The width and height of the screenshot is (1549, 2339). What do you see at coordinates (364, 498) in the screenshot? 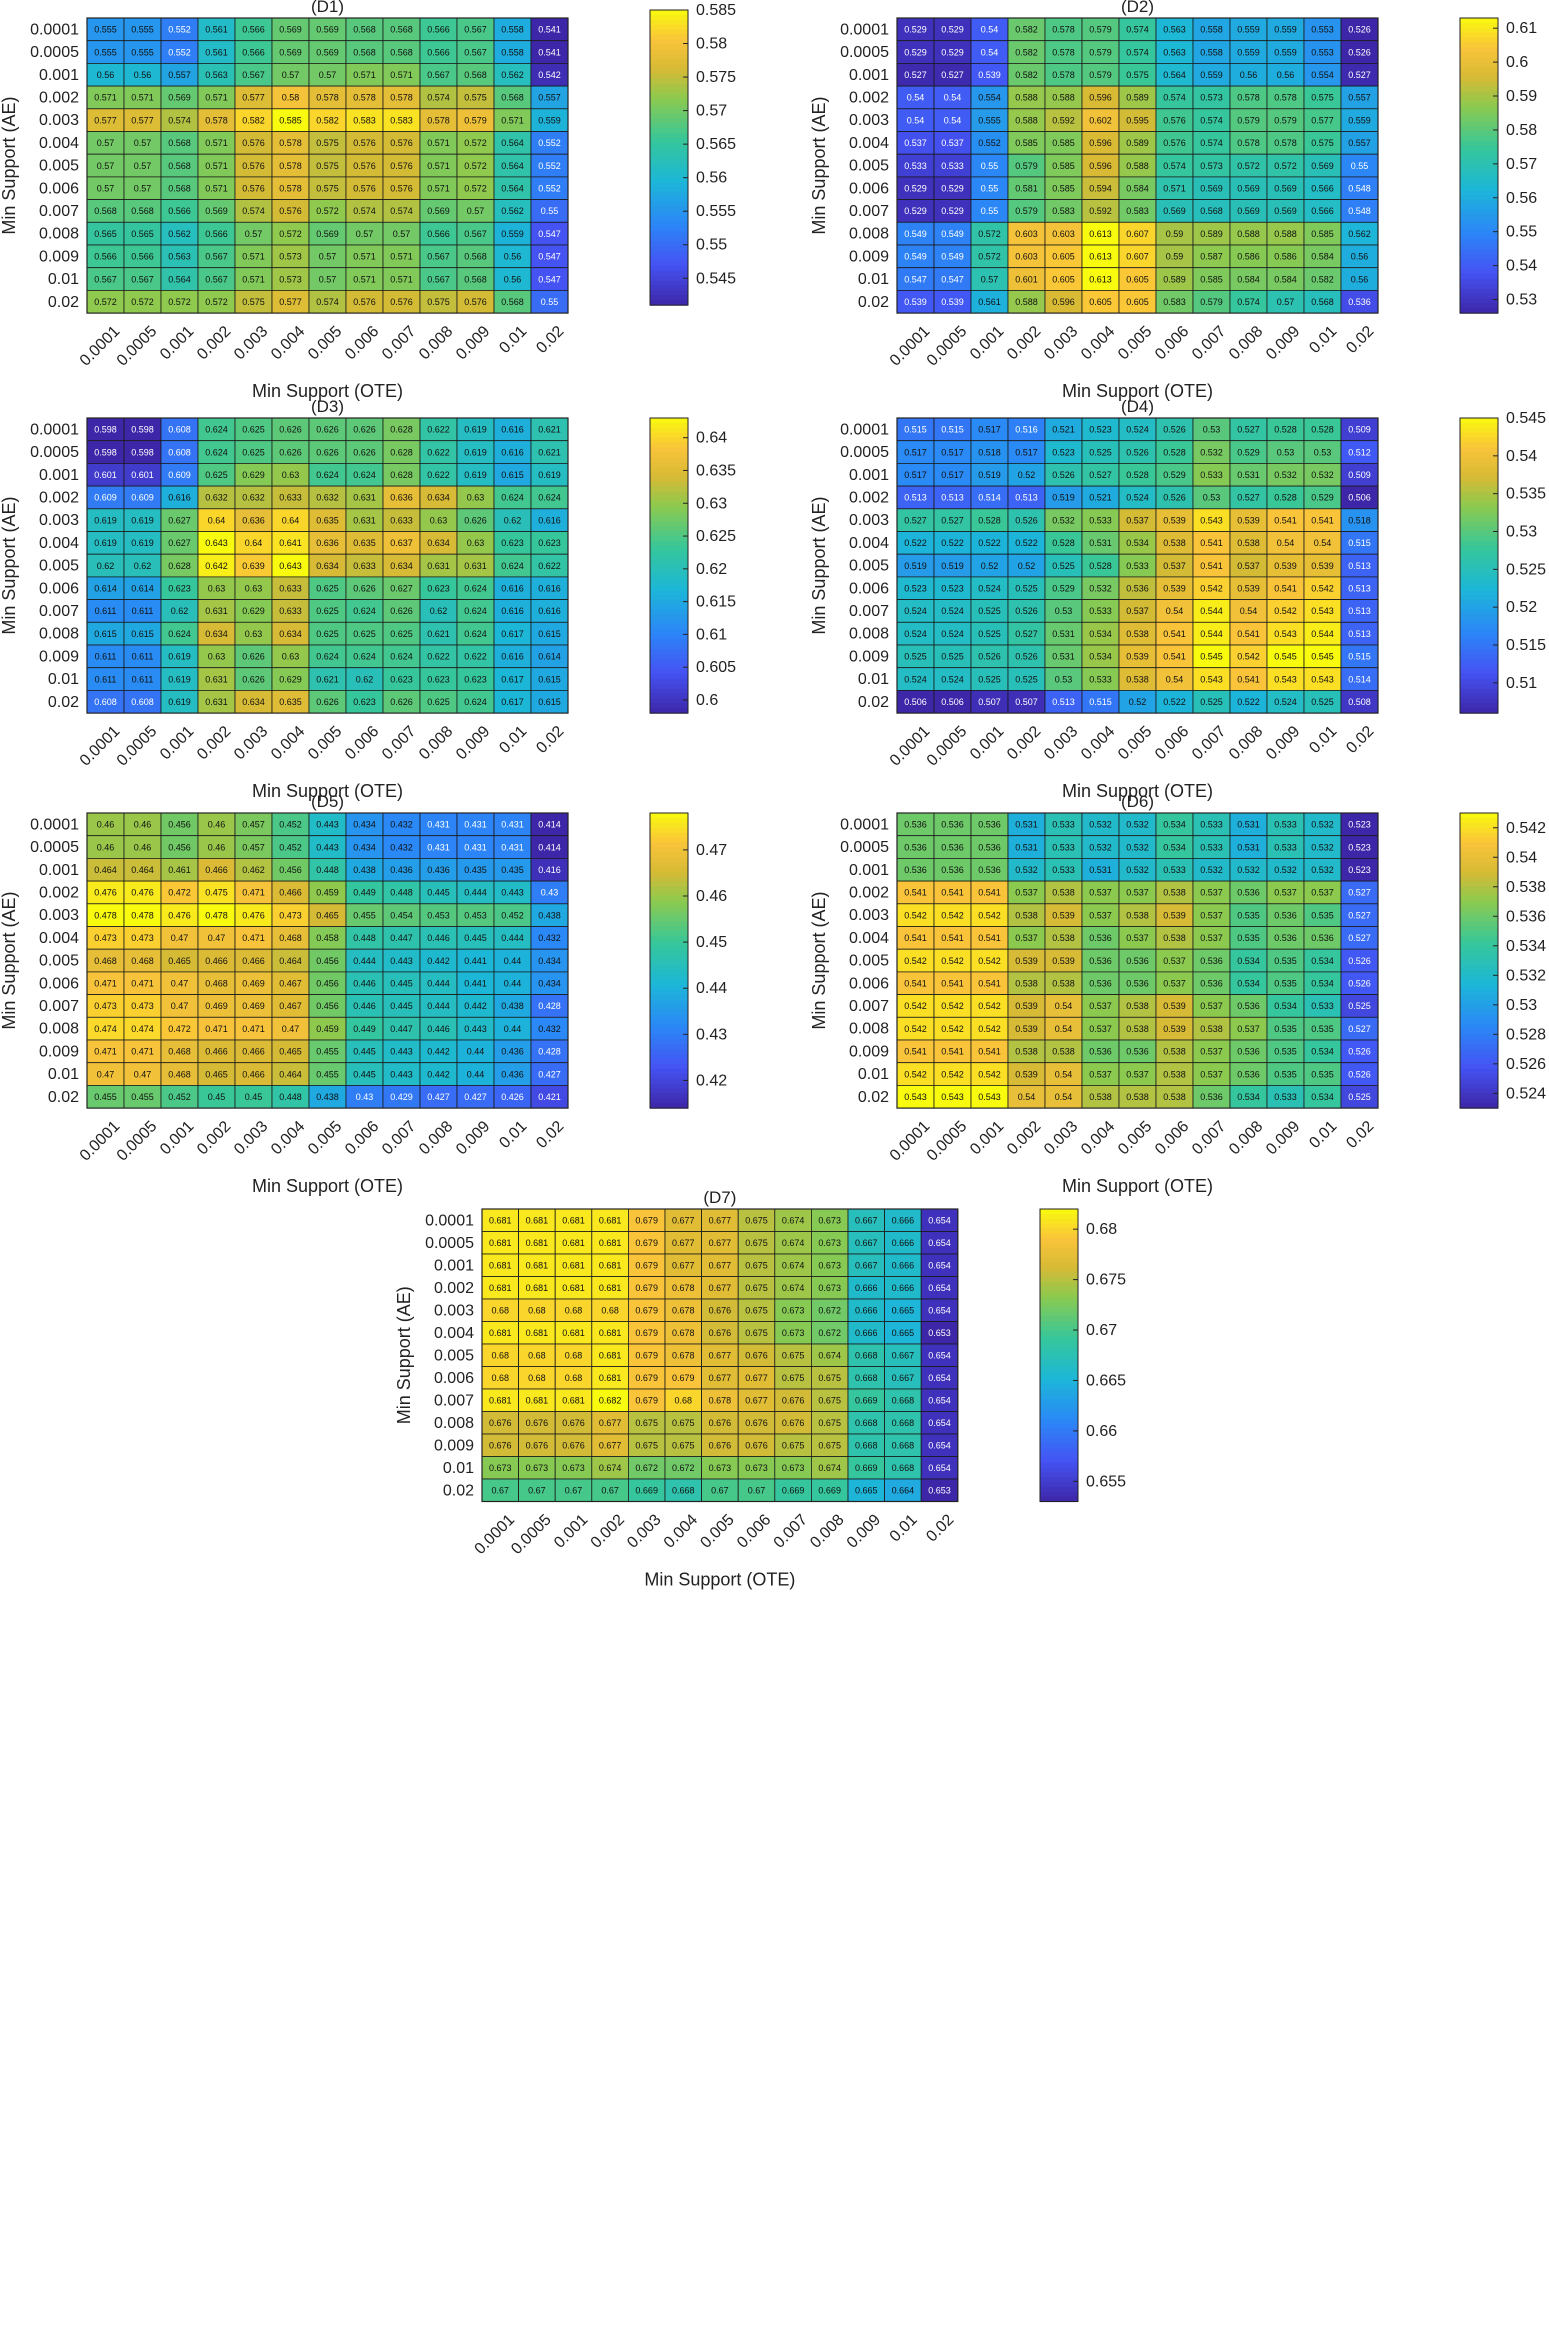
I see `cell-value-label: 0.631` at bounding box center [364, 498].